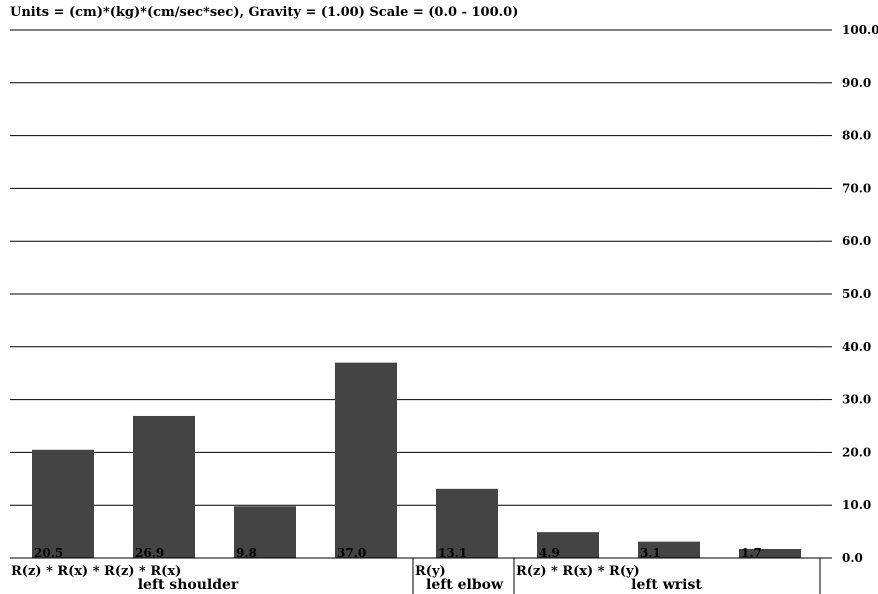 The image size is (878, 594). I want to click on bar-value-label: 20.5, so click(48, 553).